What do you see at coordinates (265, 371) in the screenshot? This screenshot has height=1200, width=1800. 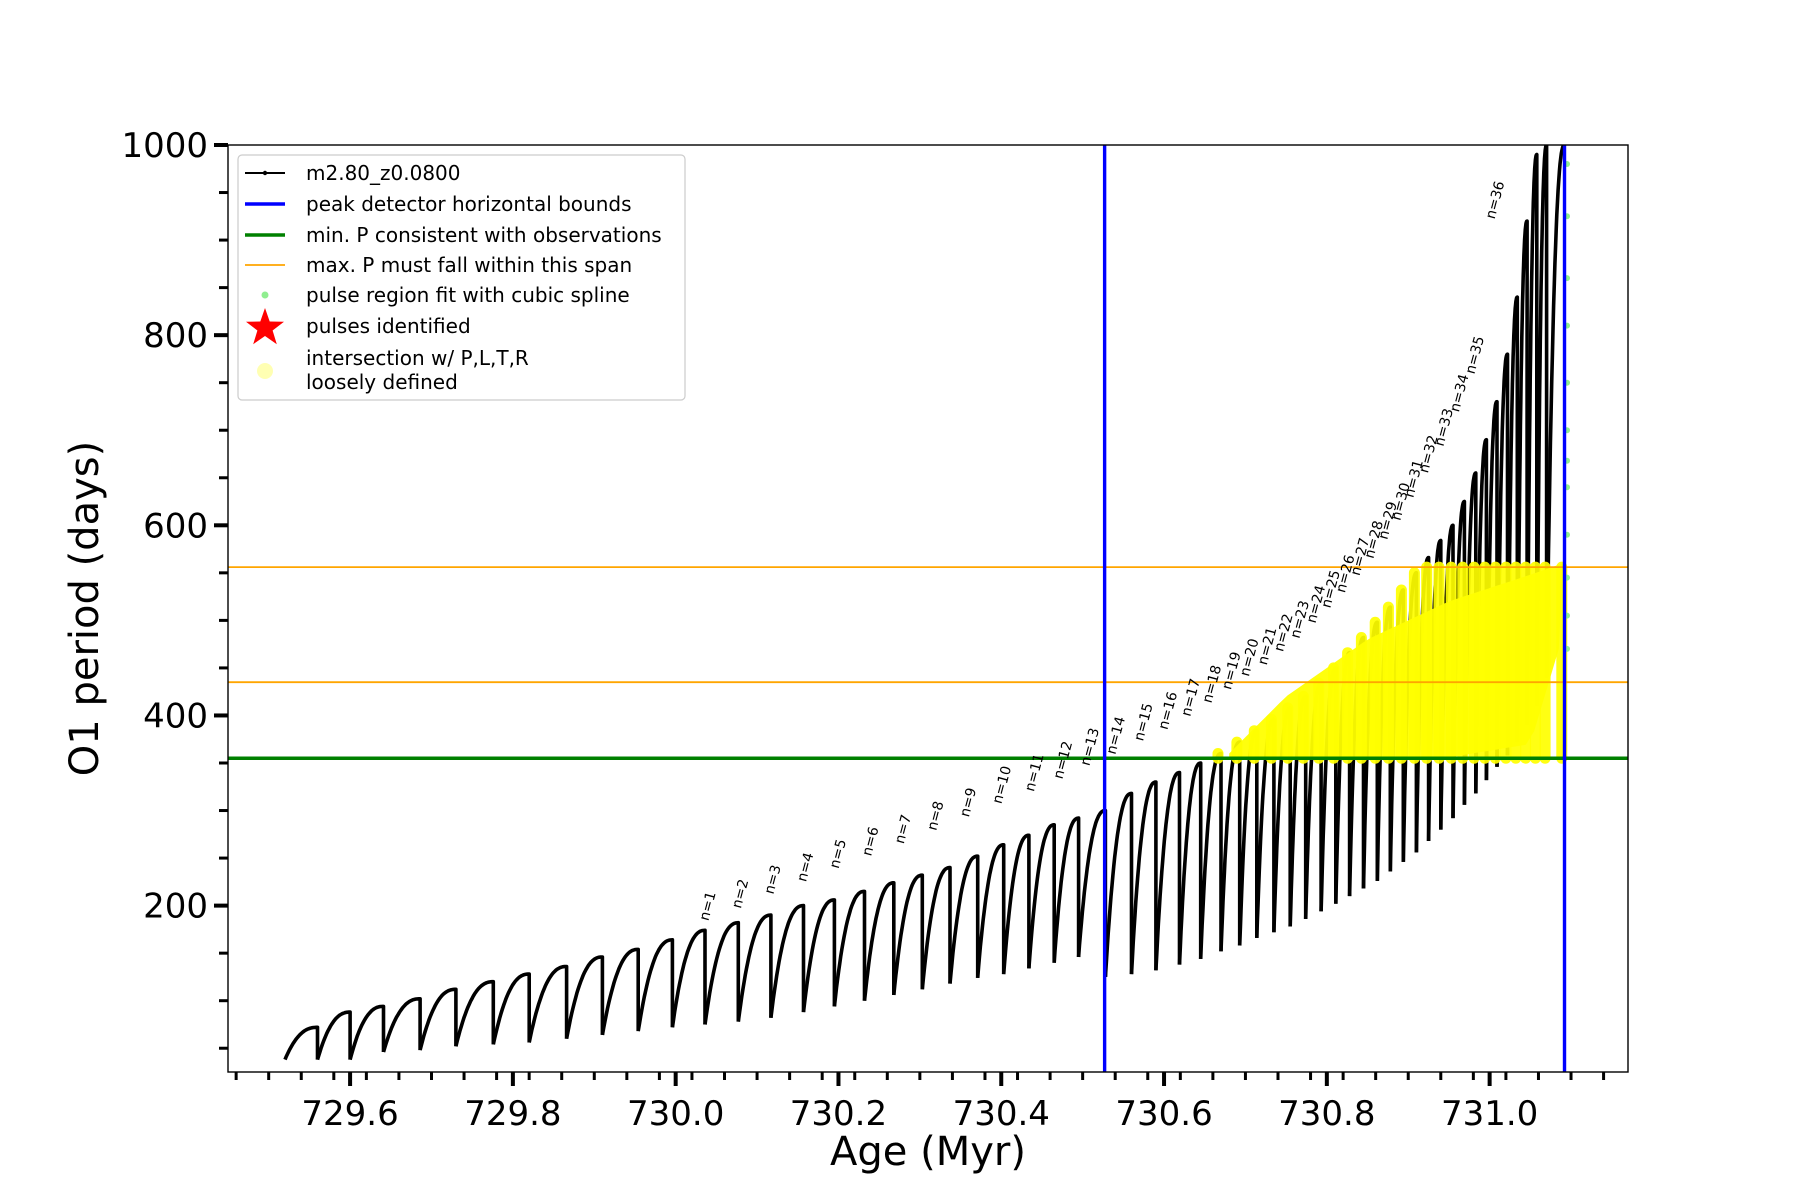 I see `legend-handle-circle` at bounding box center [265, 371].